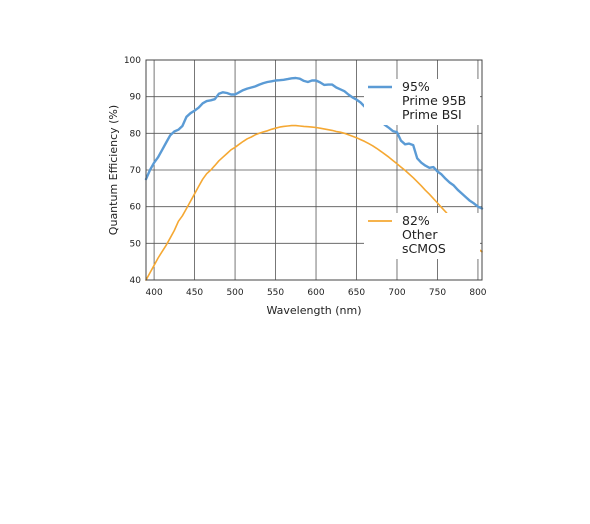 This screenshot has height=524, width=590. What do you see at coordinates (136, 281) in the screenshot?
I see `y-tick-label-40: 40` at bounding box center [136, 281].